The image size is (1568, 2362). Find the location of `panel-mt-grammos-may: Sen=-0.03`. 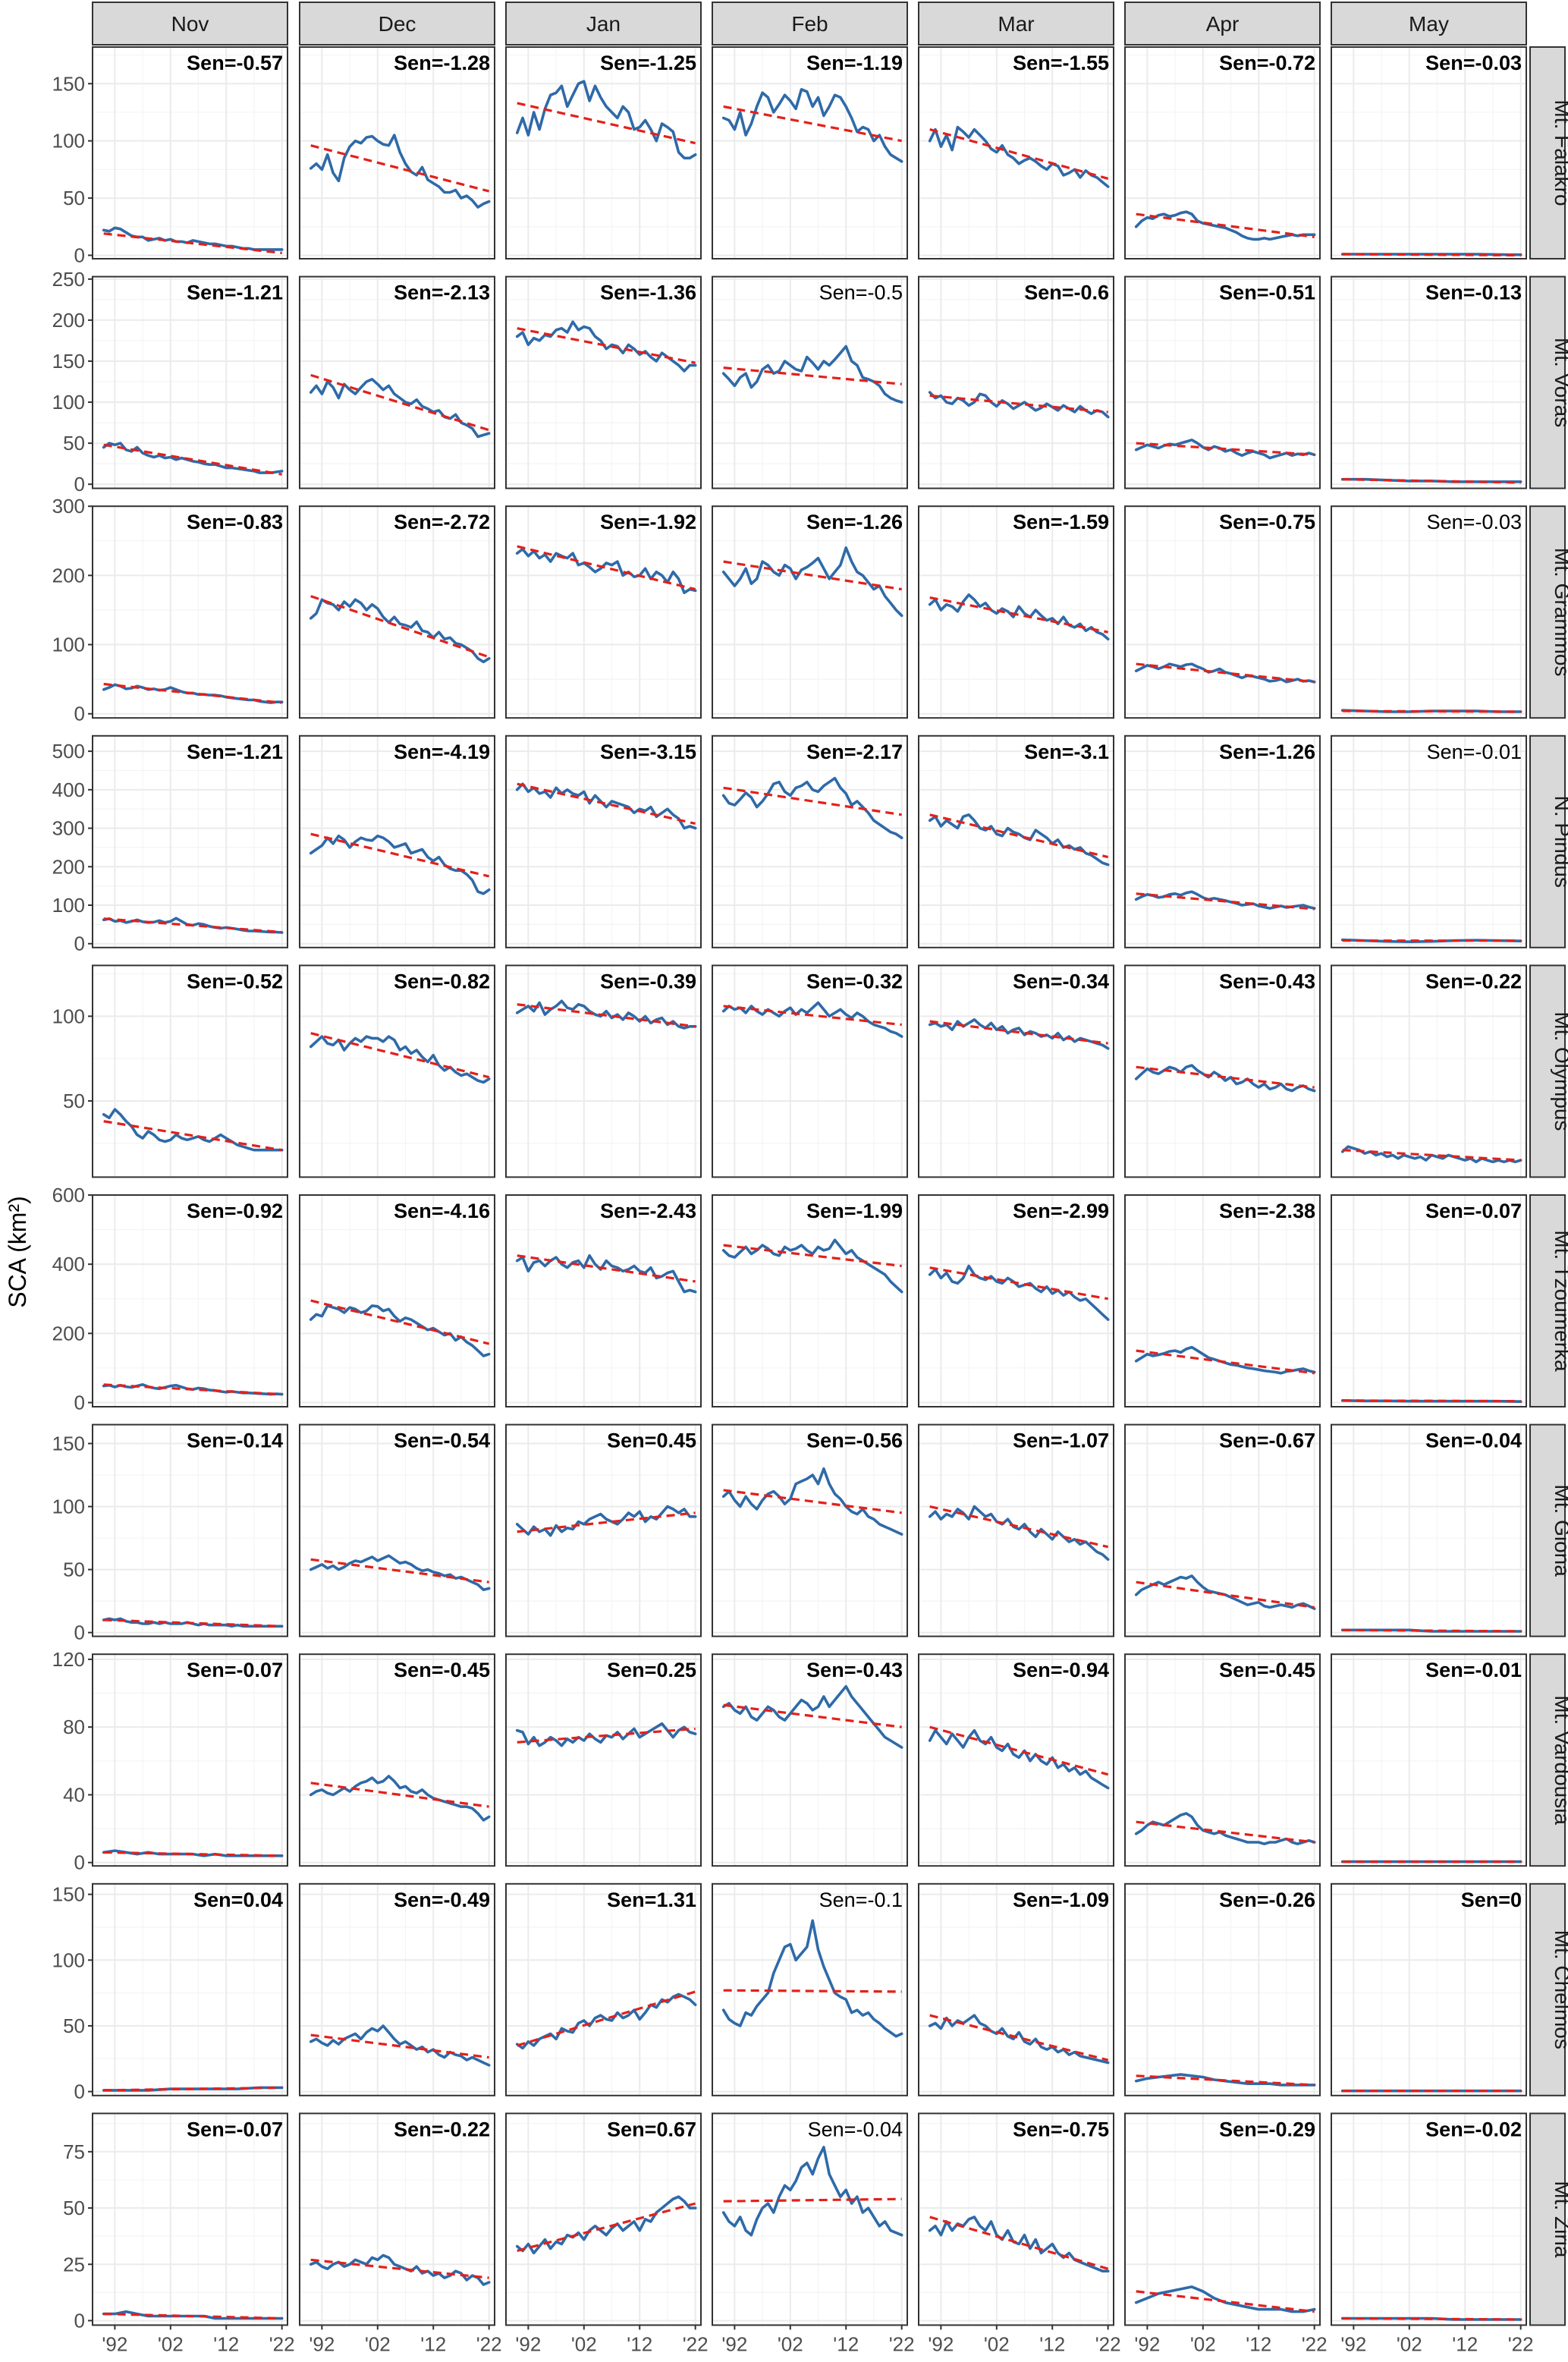

panel-mt-grammos-may: Sen=-0.03 is located at coordinates (1429, 612).